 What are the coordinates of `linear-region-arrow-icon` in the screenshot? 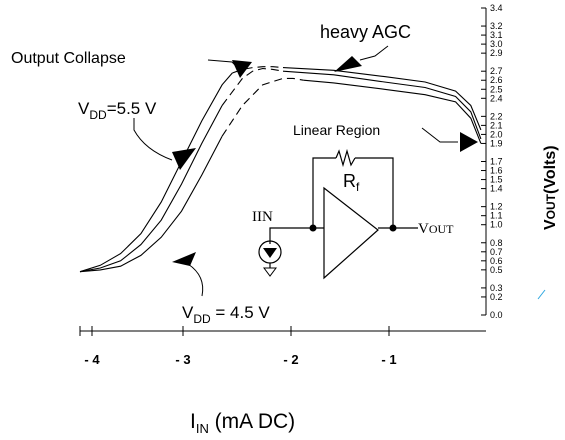 It's located at (469, 142).